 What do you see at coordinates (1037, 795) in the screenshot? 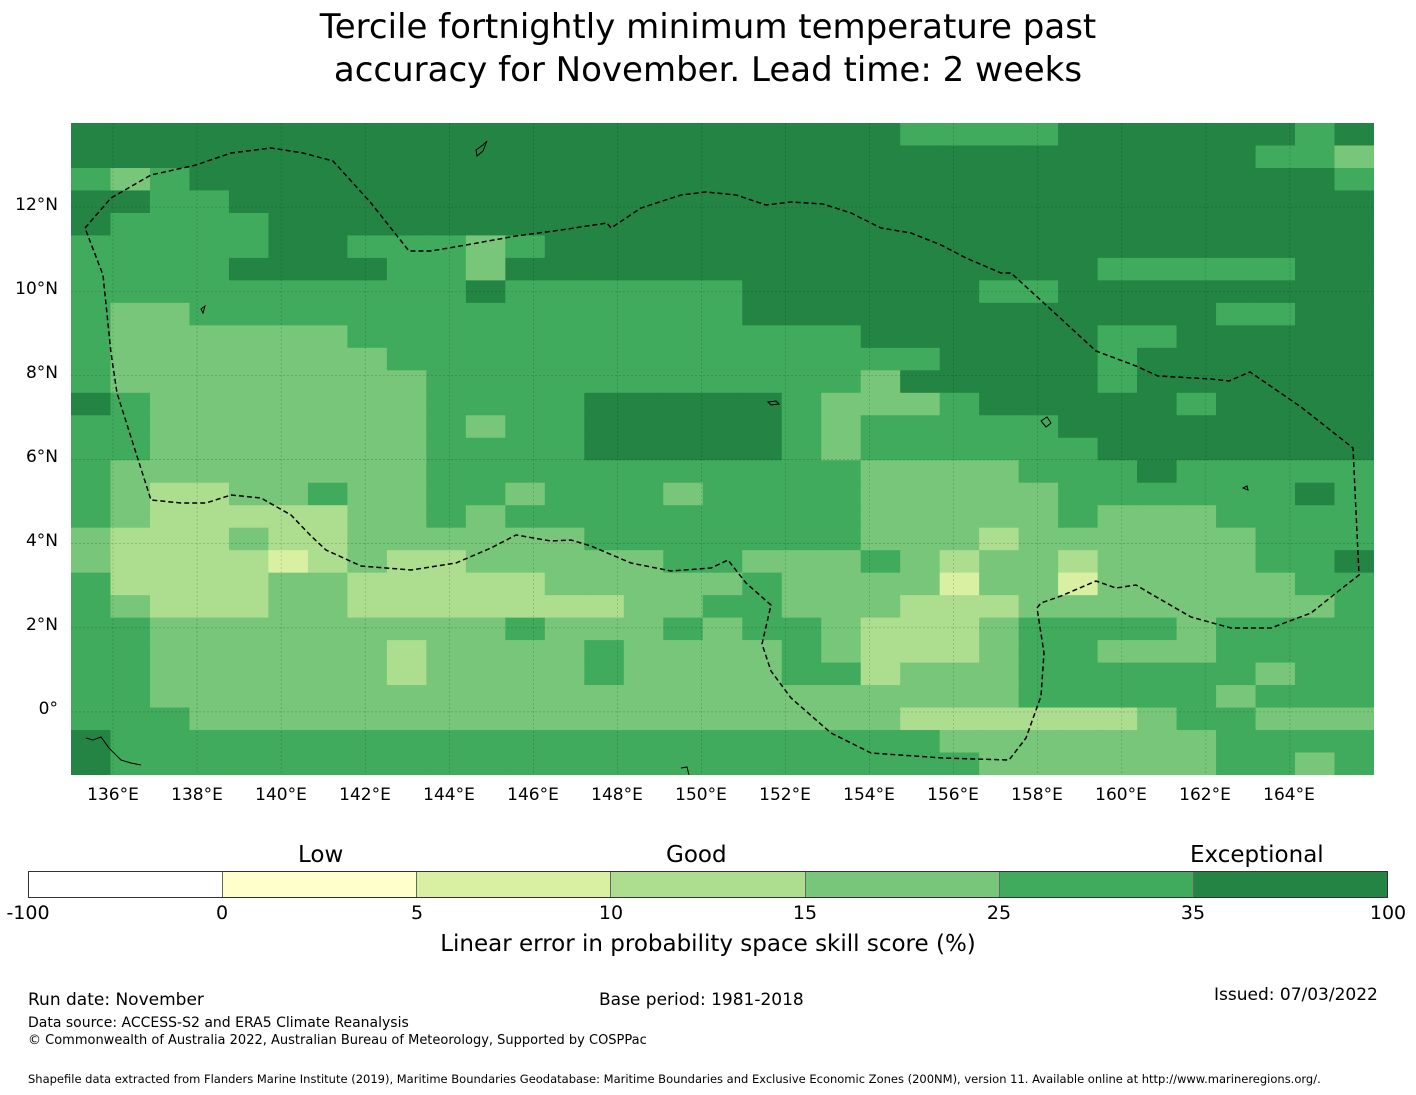
I see `lon-tick-158e: 158°E` at bounding box center [1037, 795].